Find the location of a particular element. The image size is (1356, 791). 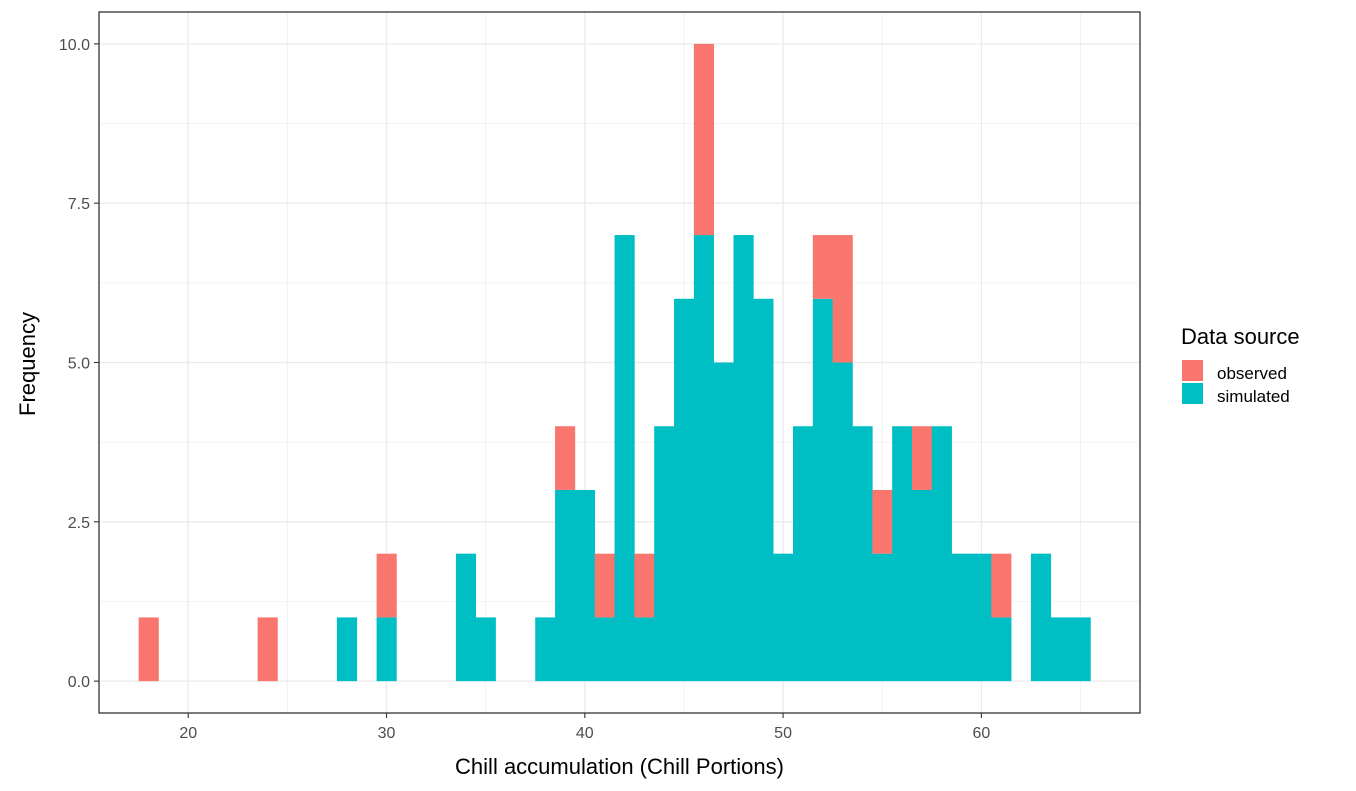

x-tick-label: 50 is located at coordinates (783, 733).